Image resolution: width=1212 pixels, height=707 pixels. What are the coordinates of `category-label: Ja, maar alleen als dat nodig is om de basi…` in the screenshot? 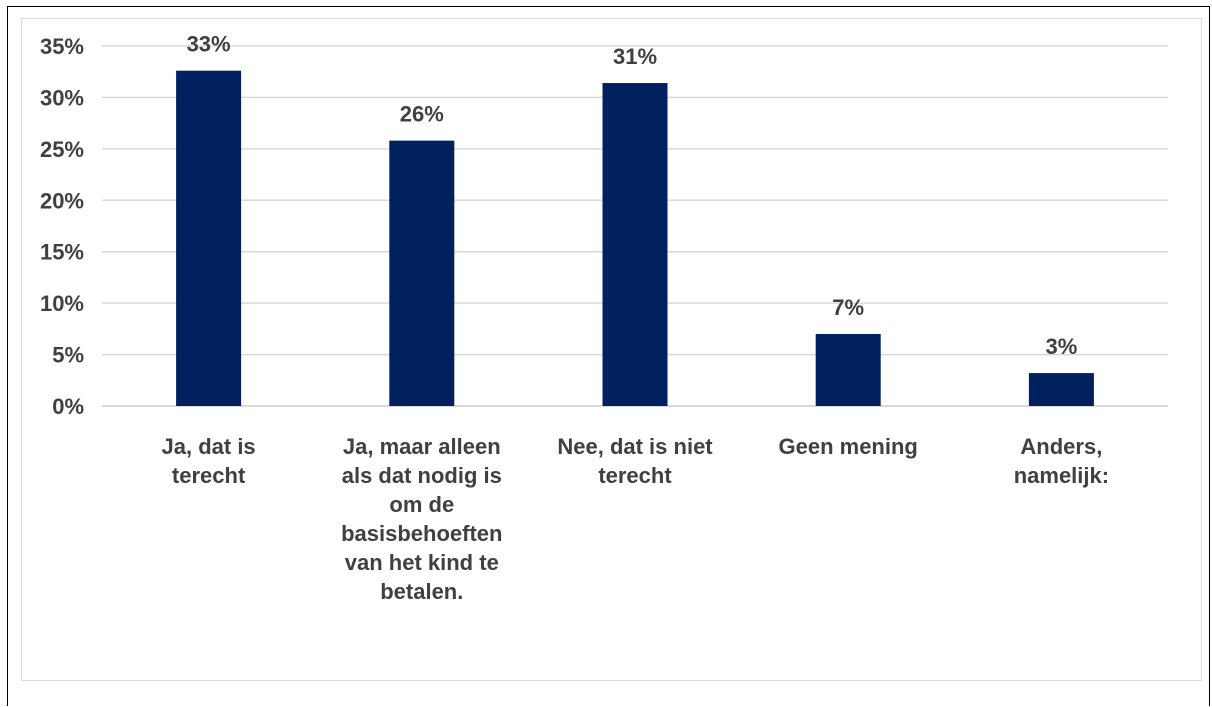 It's located at (422, 519).